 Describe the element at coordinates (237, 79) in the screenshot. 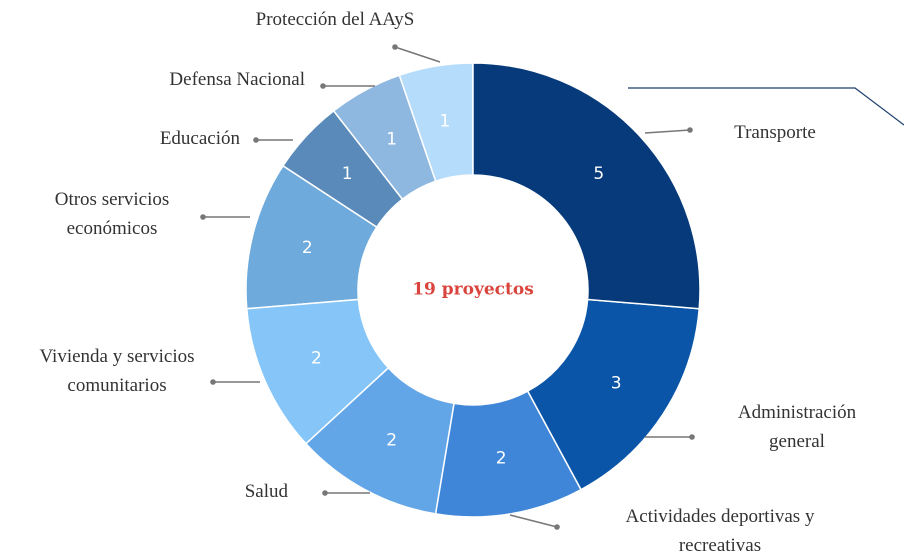

I see `category-label: Defensa Nacional` at that location.